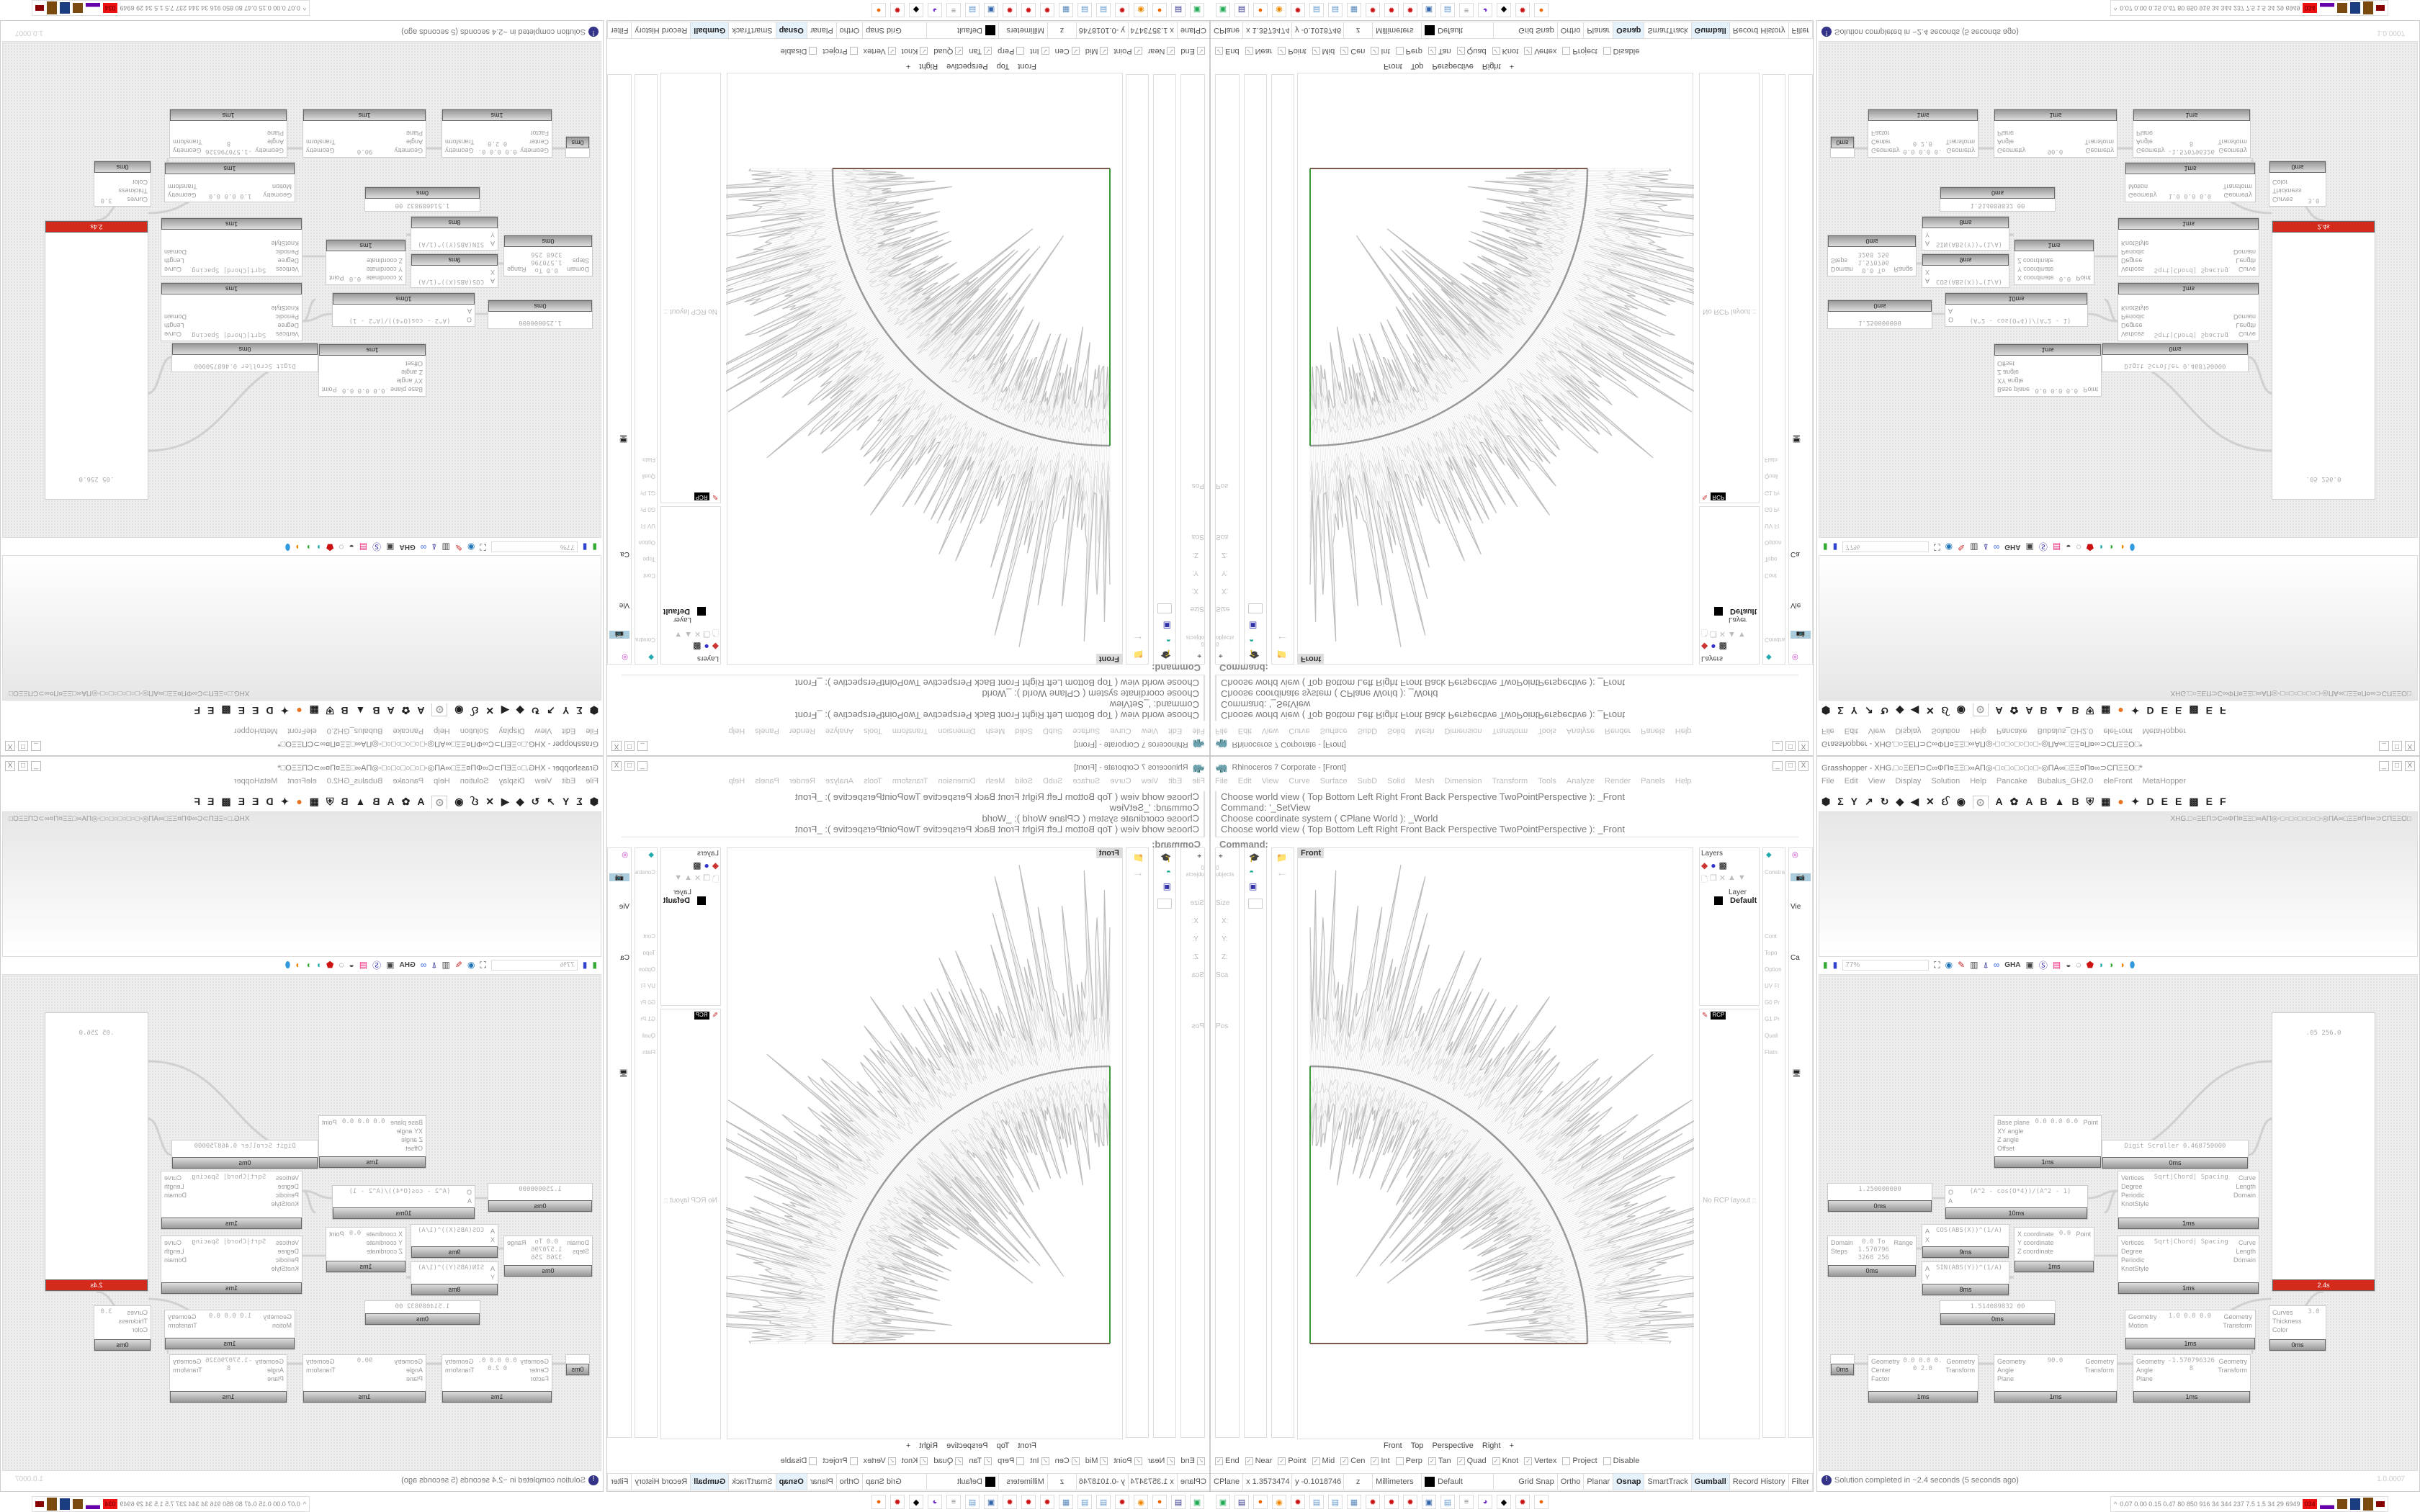 The image size is (2420, 1512). I want to click on gh-menu-item: Display, so click(1908, 781).